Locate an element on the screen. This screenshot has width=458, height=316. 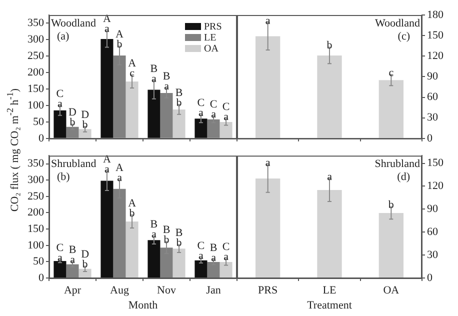
x-tick-label: Apr is located at coordinates (73, 290).